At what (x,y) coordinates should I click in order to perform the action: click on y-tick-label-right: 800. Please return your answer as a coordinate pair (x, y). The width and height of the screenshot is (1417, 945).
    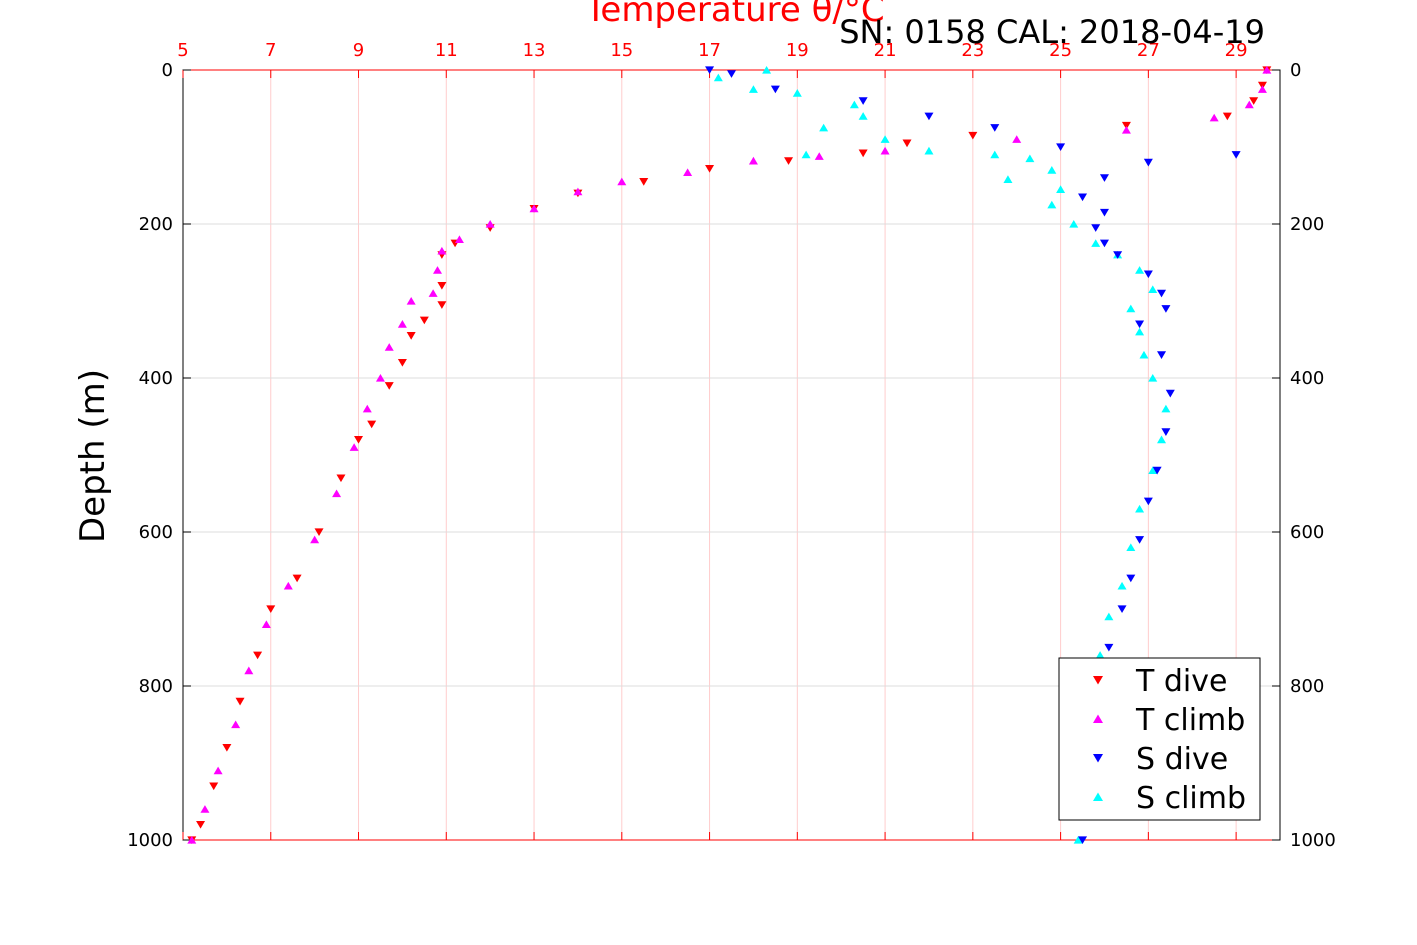
    Looking at the image, I should click on (1307, 686).